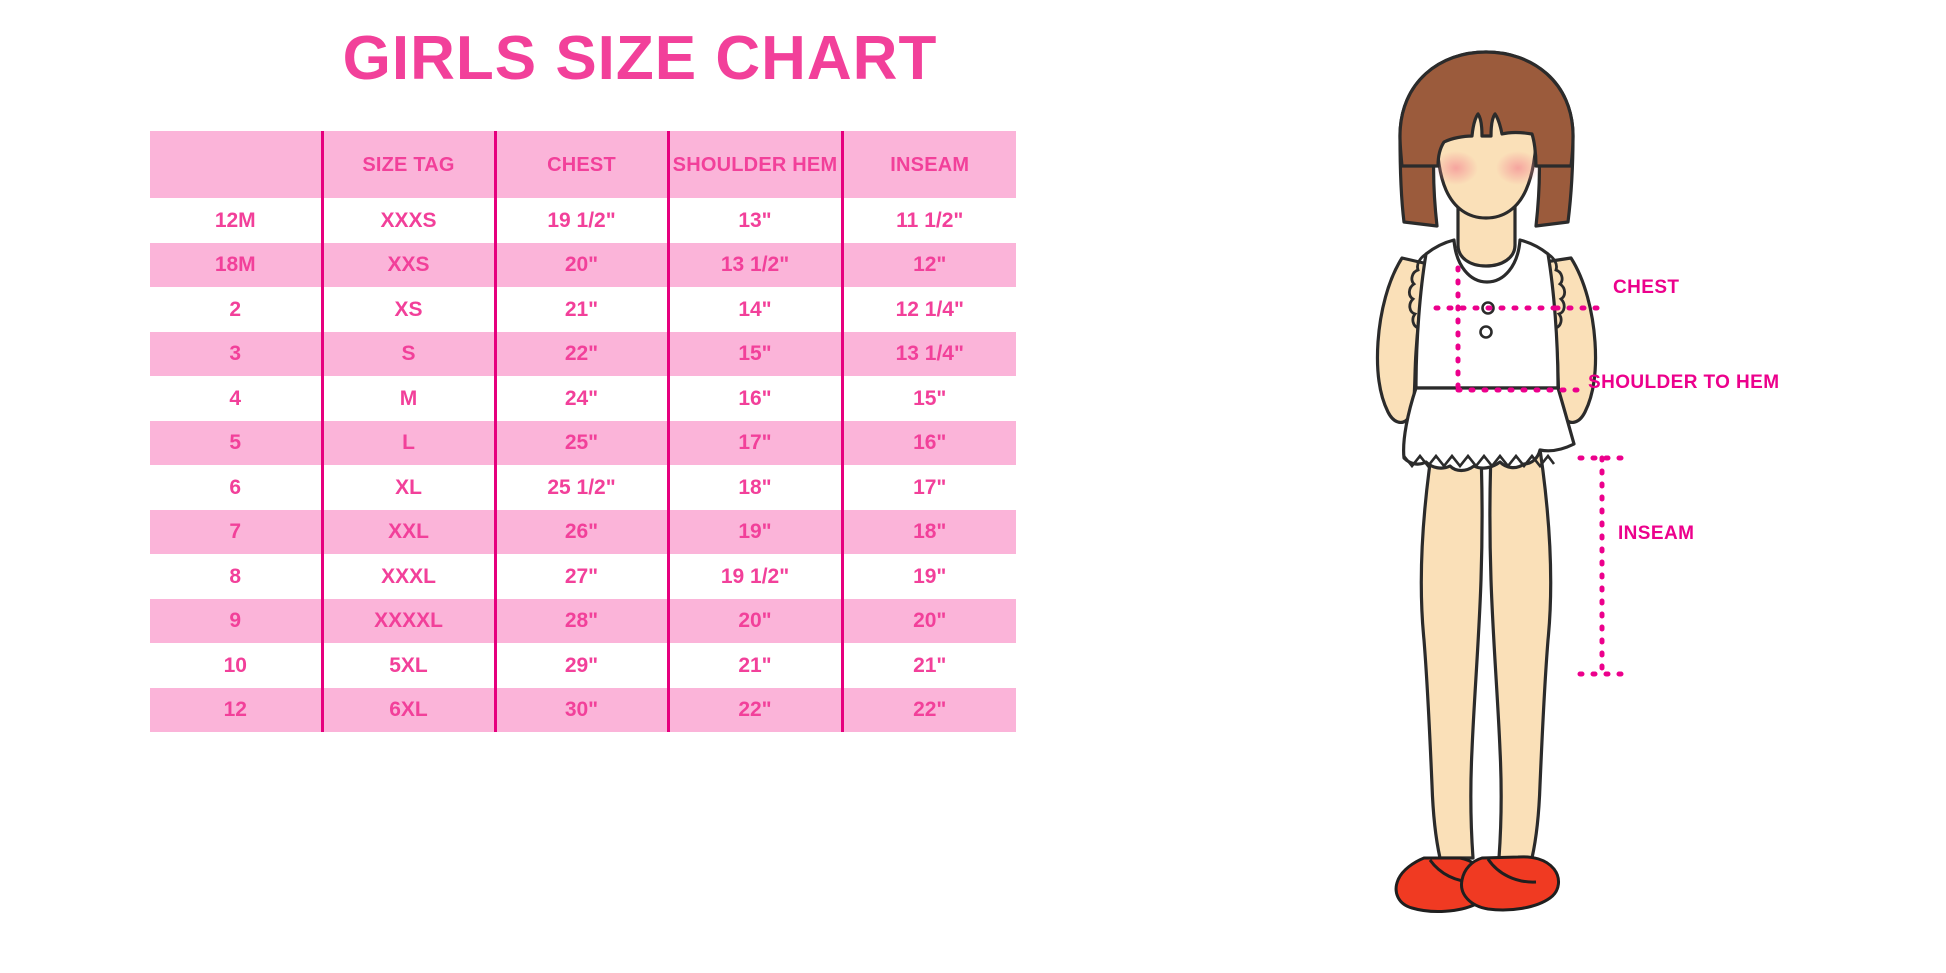  I want to click on shoes-group, so click(1477, 884).